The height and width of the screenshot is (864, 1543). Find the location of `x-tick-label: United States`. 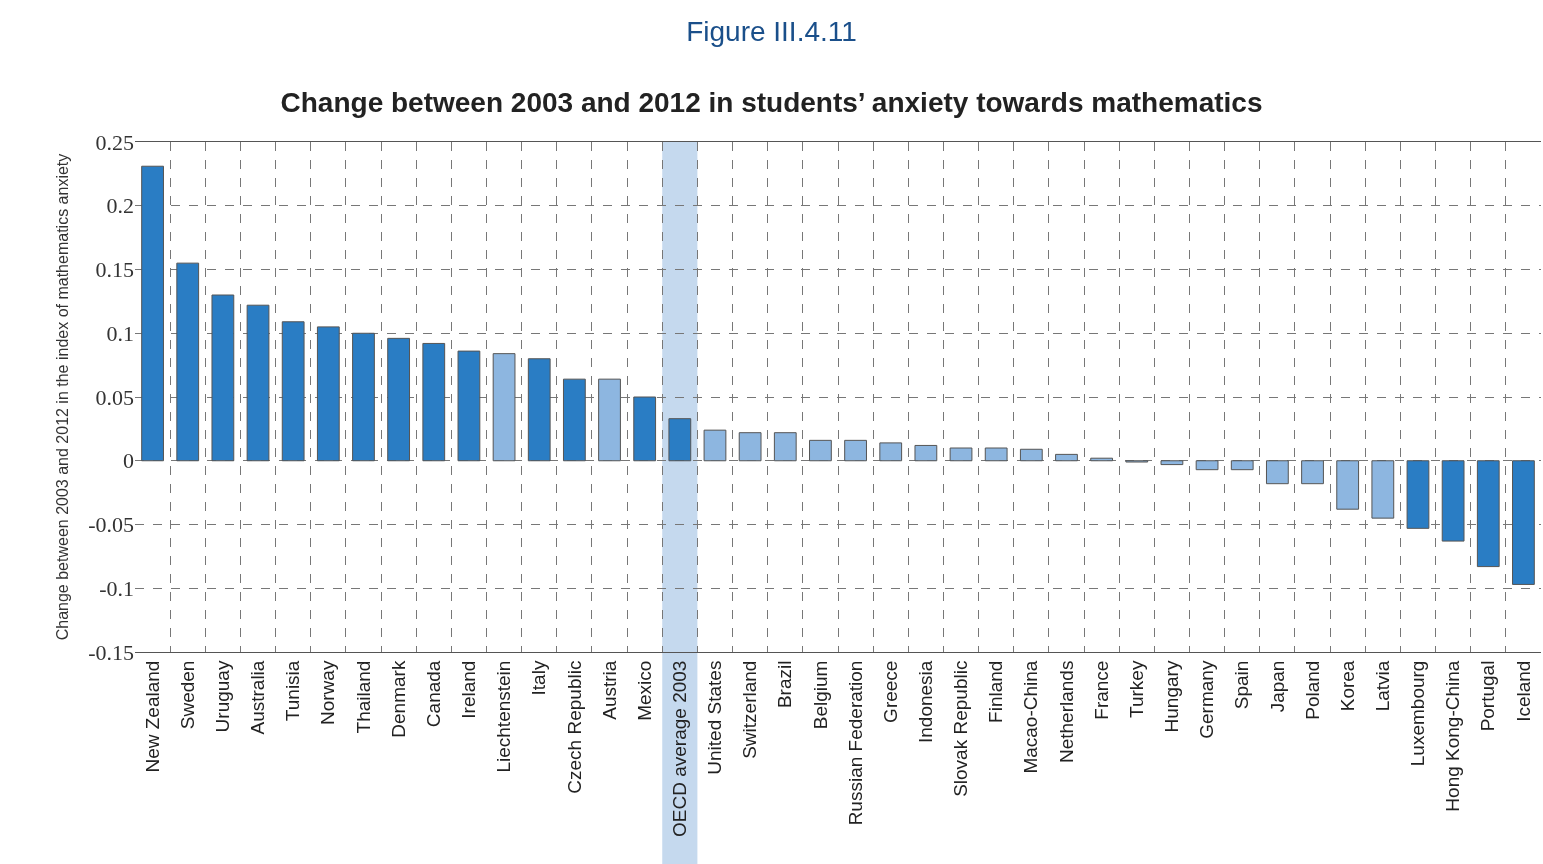

x-tick-label: United States is located at coordinates (715, 717).